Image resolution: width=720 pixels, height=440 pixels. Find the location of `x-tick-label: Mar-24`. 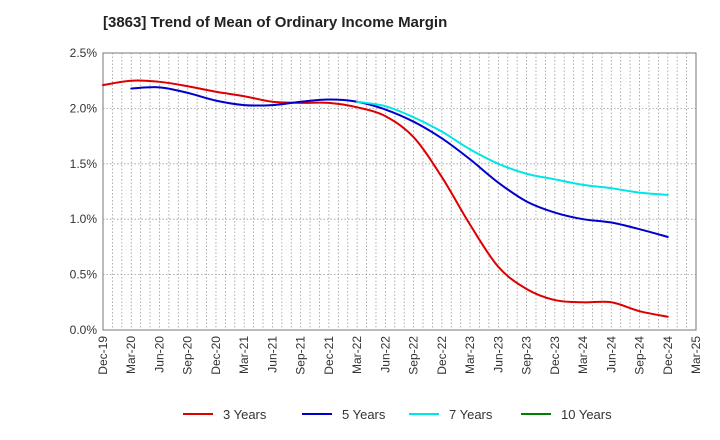

x-tick-label: Mar-24 is located at coordinates (583, 355).